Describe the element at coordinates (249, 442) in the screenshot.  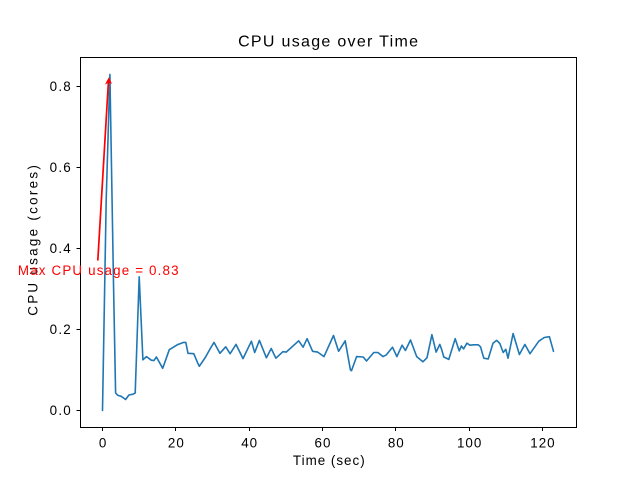
I see `svg-text: 40` at that location.